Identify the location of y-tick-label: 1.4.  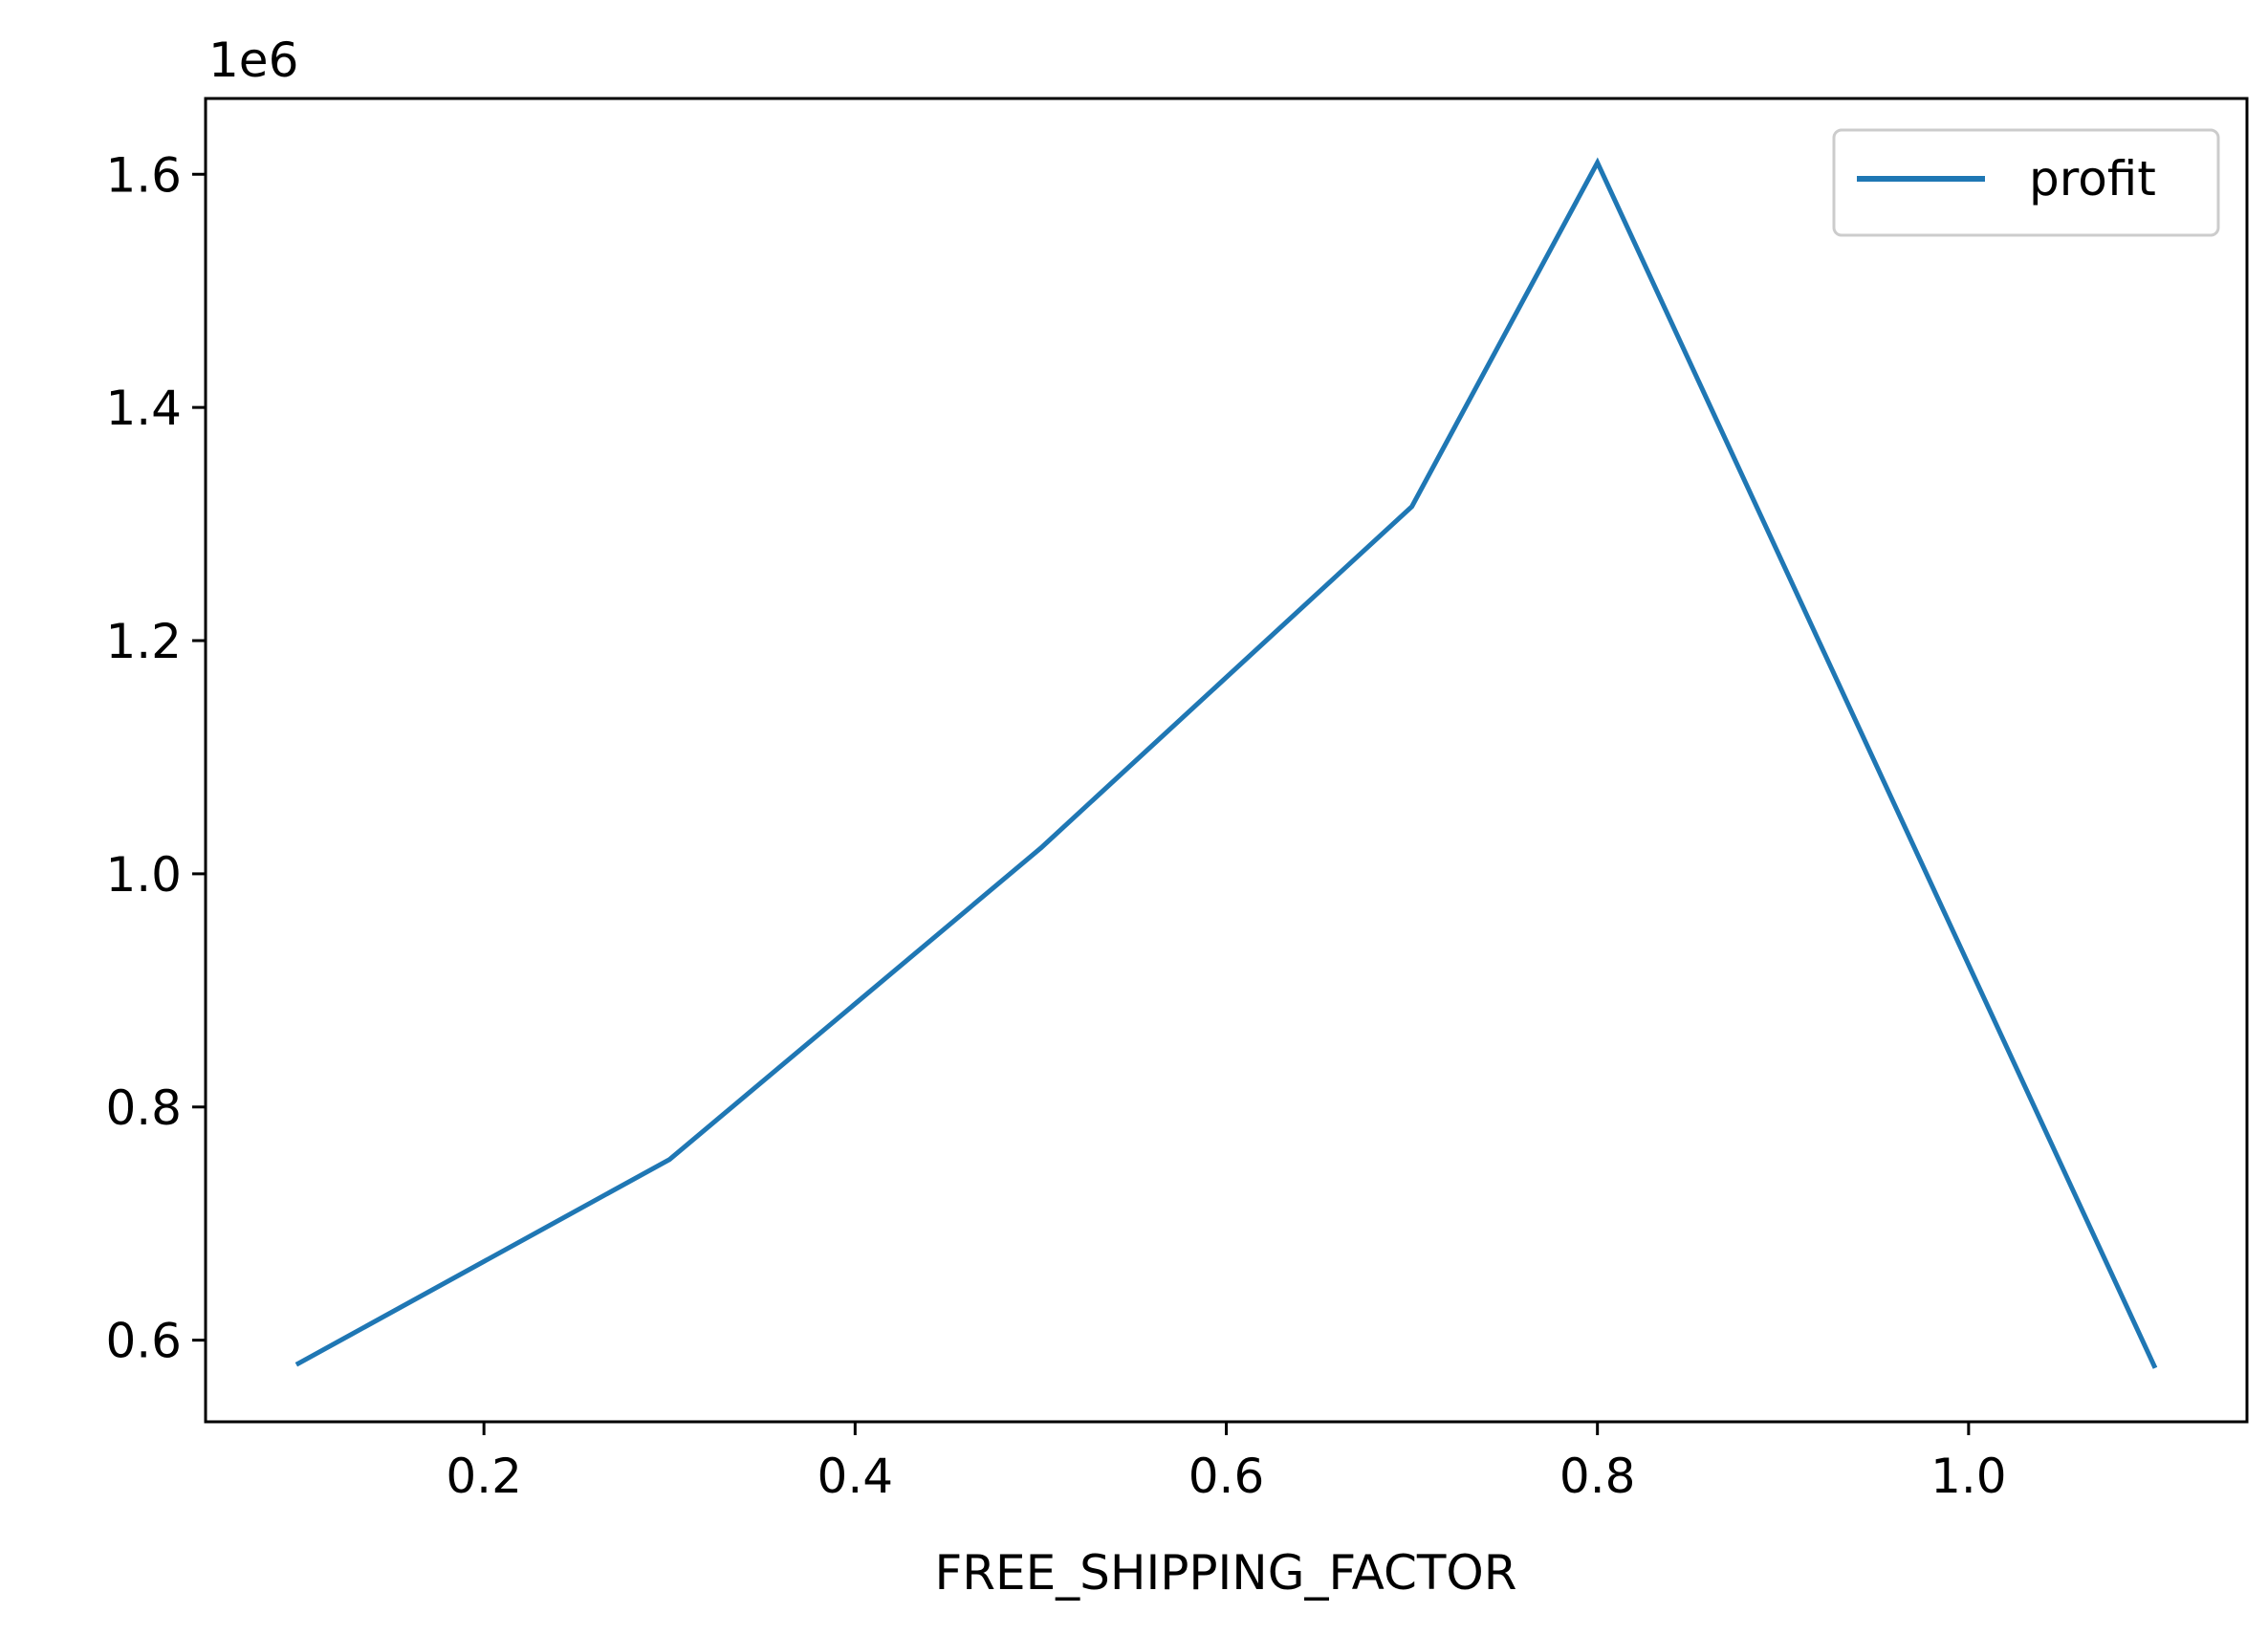
(143, 408).